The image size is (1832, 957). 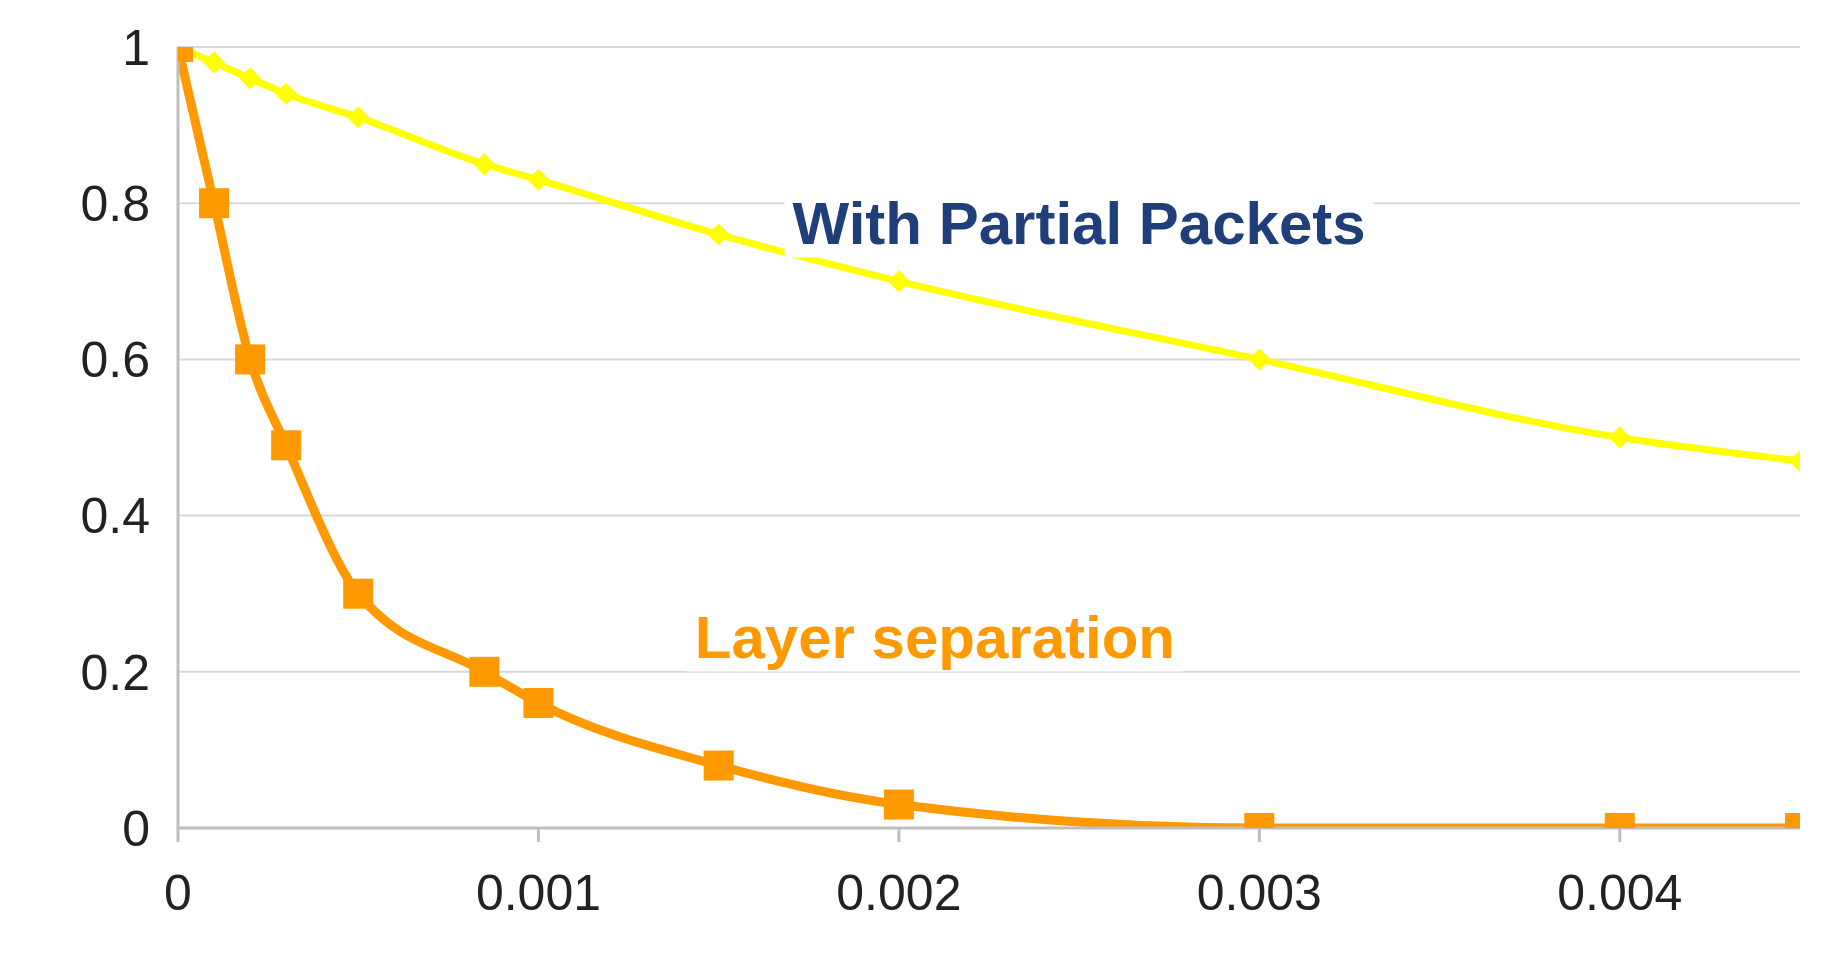 I want to click on y-tick-label: 1, so click(x=136, y=47).